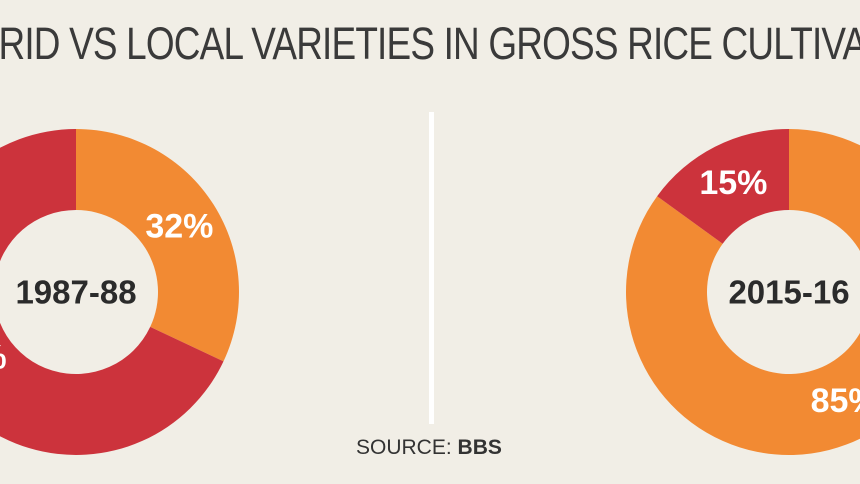 This screenshot has width=860, height=484. Describe the element at coordinates (179, 226) in the screenshot. I see `slice-percent-label: 32%` at that location.